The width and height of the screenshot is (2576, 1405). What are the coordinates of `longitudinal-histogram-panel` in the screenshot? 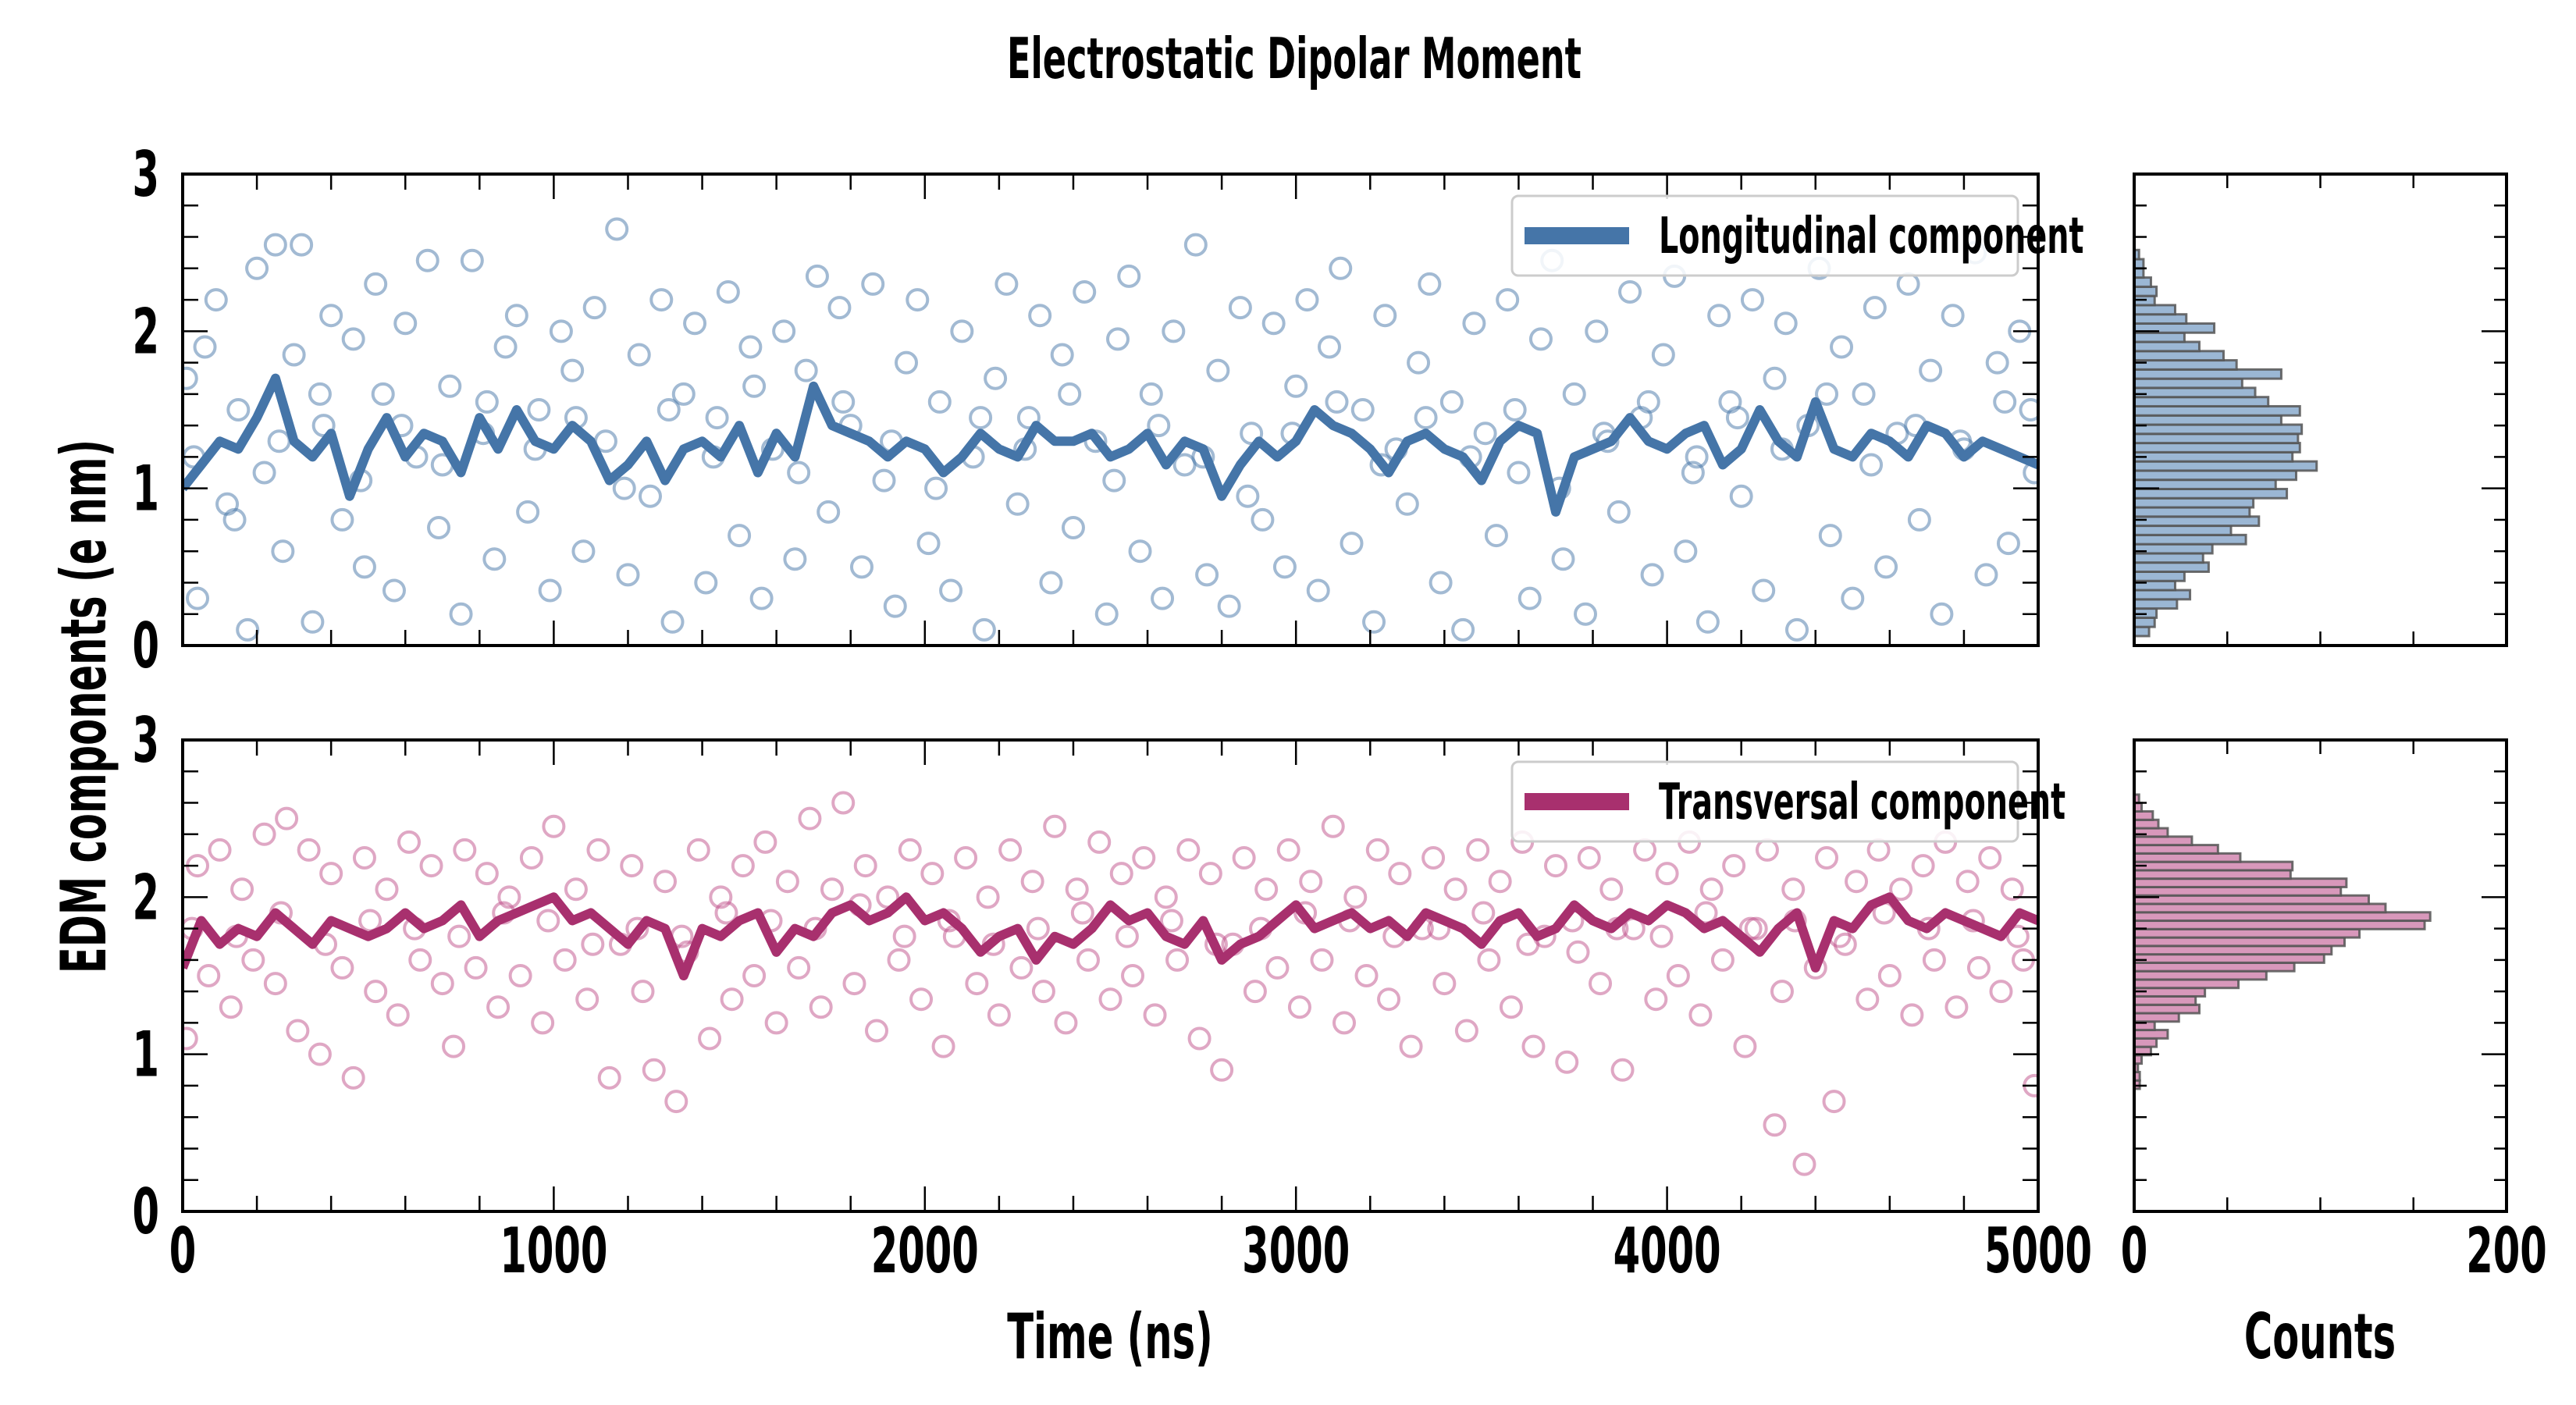 It's located at (2320, 410).